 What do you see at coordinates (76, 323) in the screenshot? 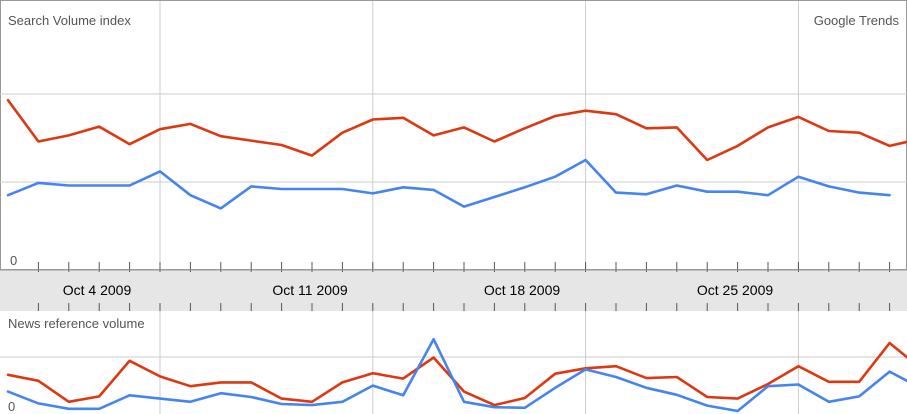
I see `news-reference-title: News reference volume` at bounding box center [76, 323].